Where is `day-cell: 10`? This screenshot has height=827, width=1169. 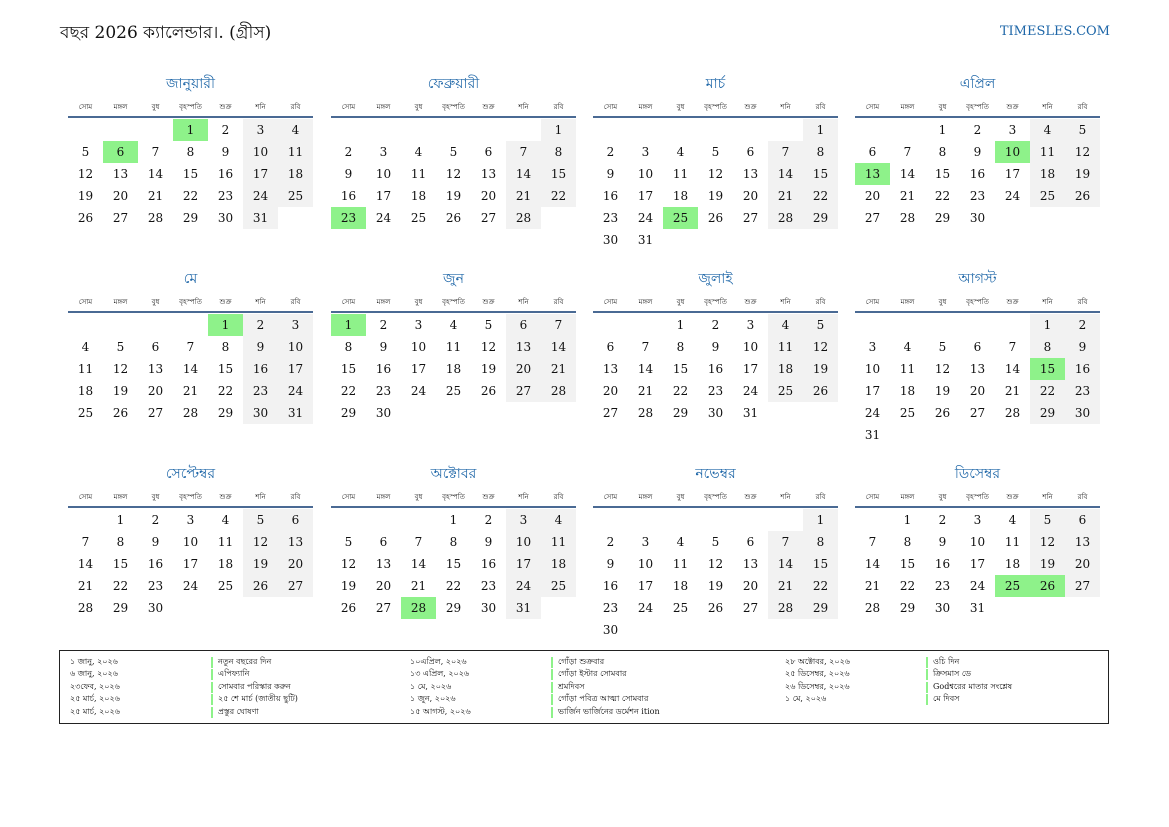 day-cell: 10 is located at coordinates (872, 369).